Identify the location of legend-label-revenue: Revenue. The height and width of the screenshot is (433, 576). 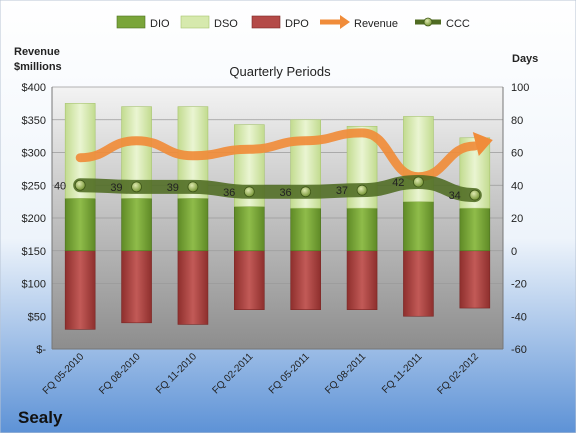
(376, 24).